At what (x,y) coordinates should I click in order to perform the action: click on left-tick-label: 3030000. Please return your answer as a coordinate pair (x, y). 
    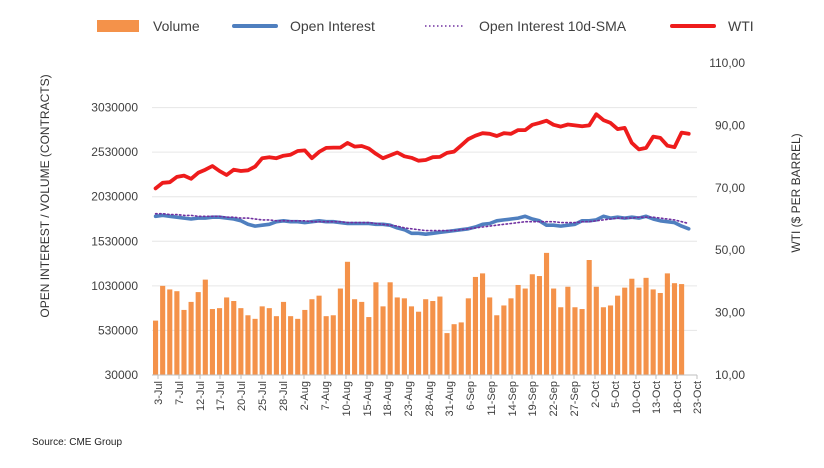
    Looking at the image, I should click on (114, 108).